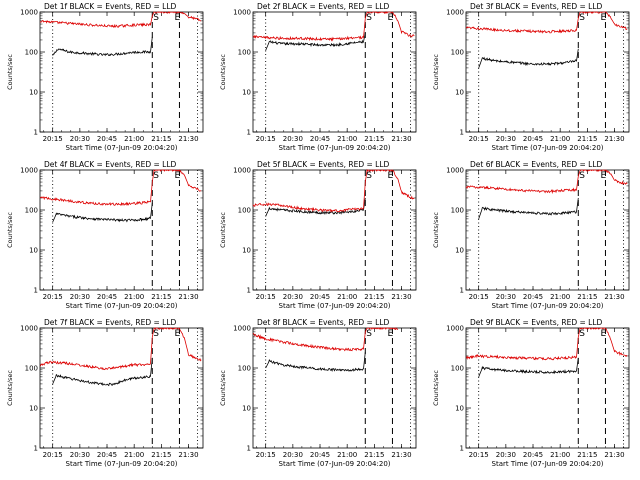 This screenshot has height=480, width=640. What do you see at coordinates (536, 164) in the screenshot?
I see `panel-title: Det 6f BLACK = Events, RED = LLD` at bounding box center [536, 164].